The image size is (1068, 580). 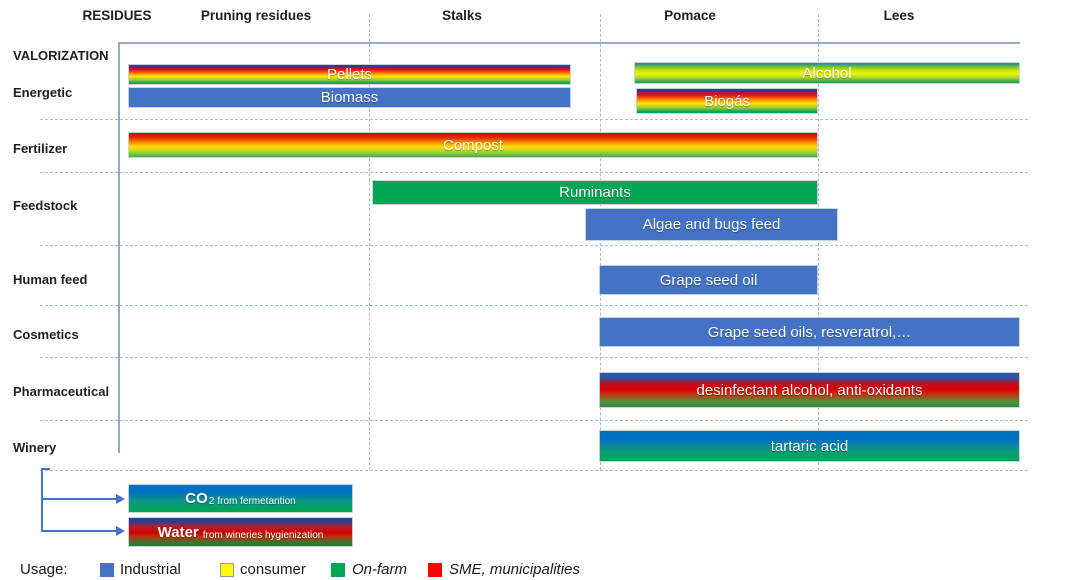 What do you see at coordinates (61, 55) in the screenshot?
I see `valorization-axis-label: VALORIZATION` at bounding box center [61, 55].